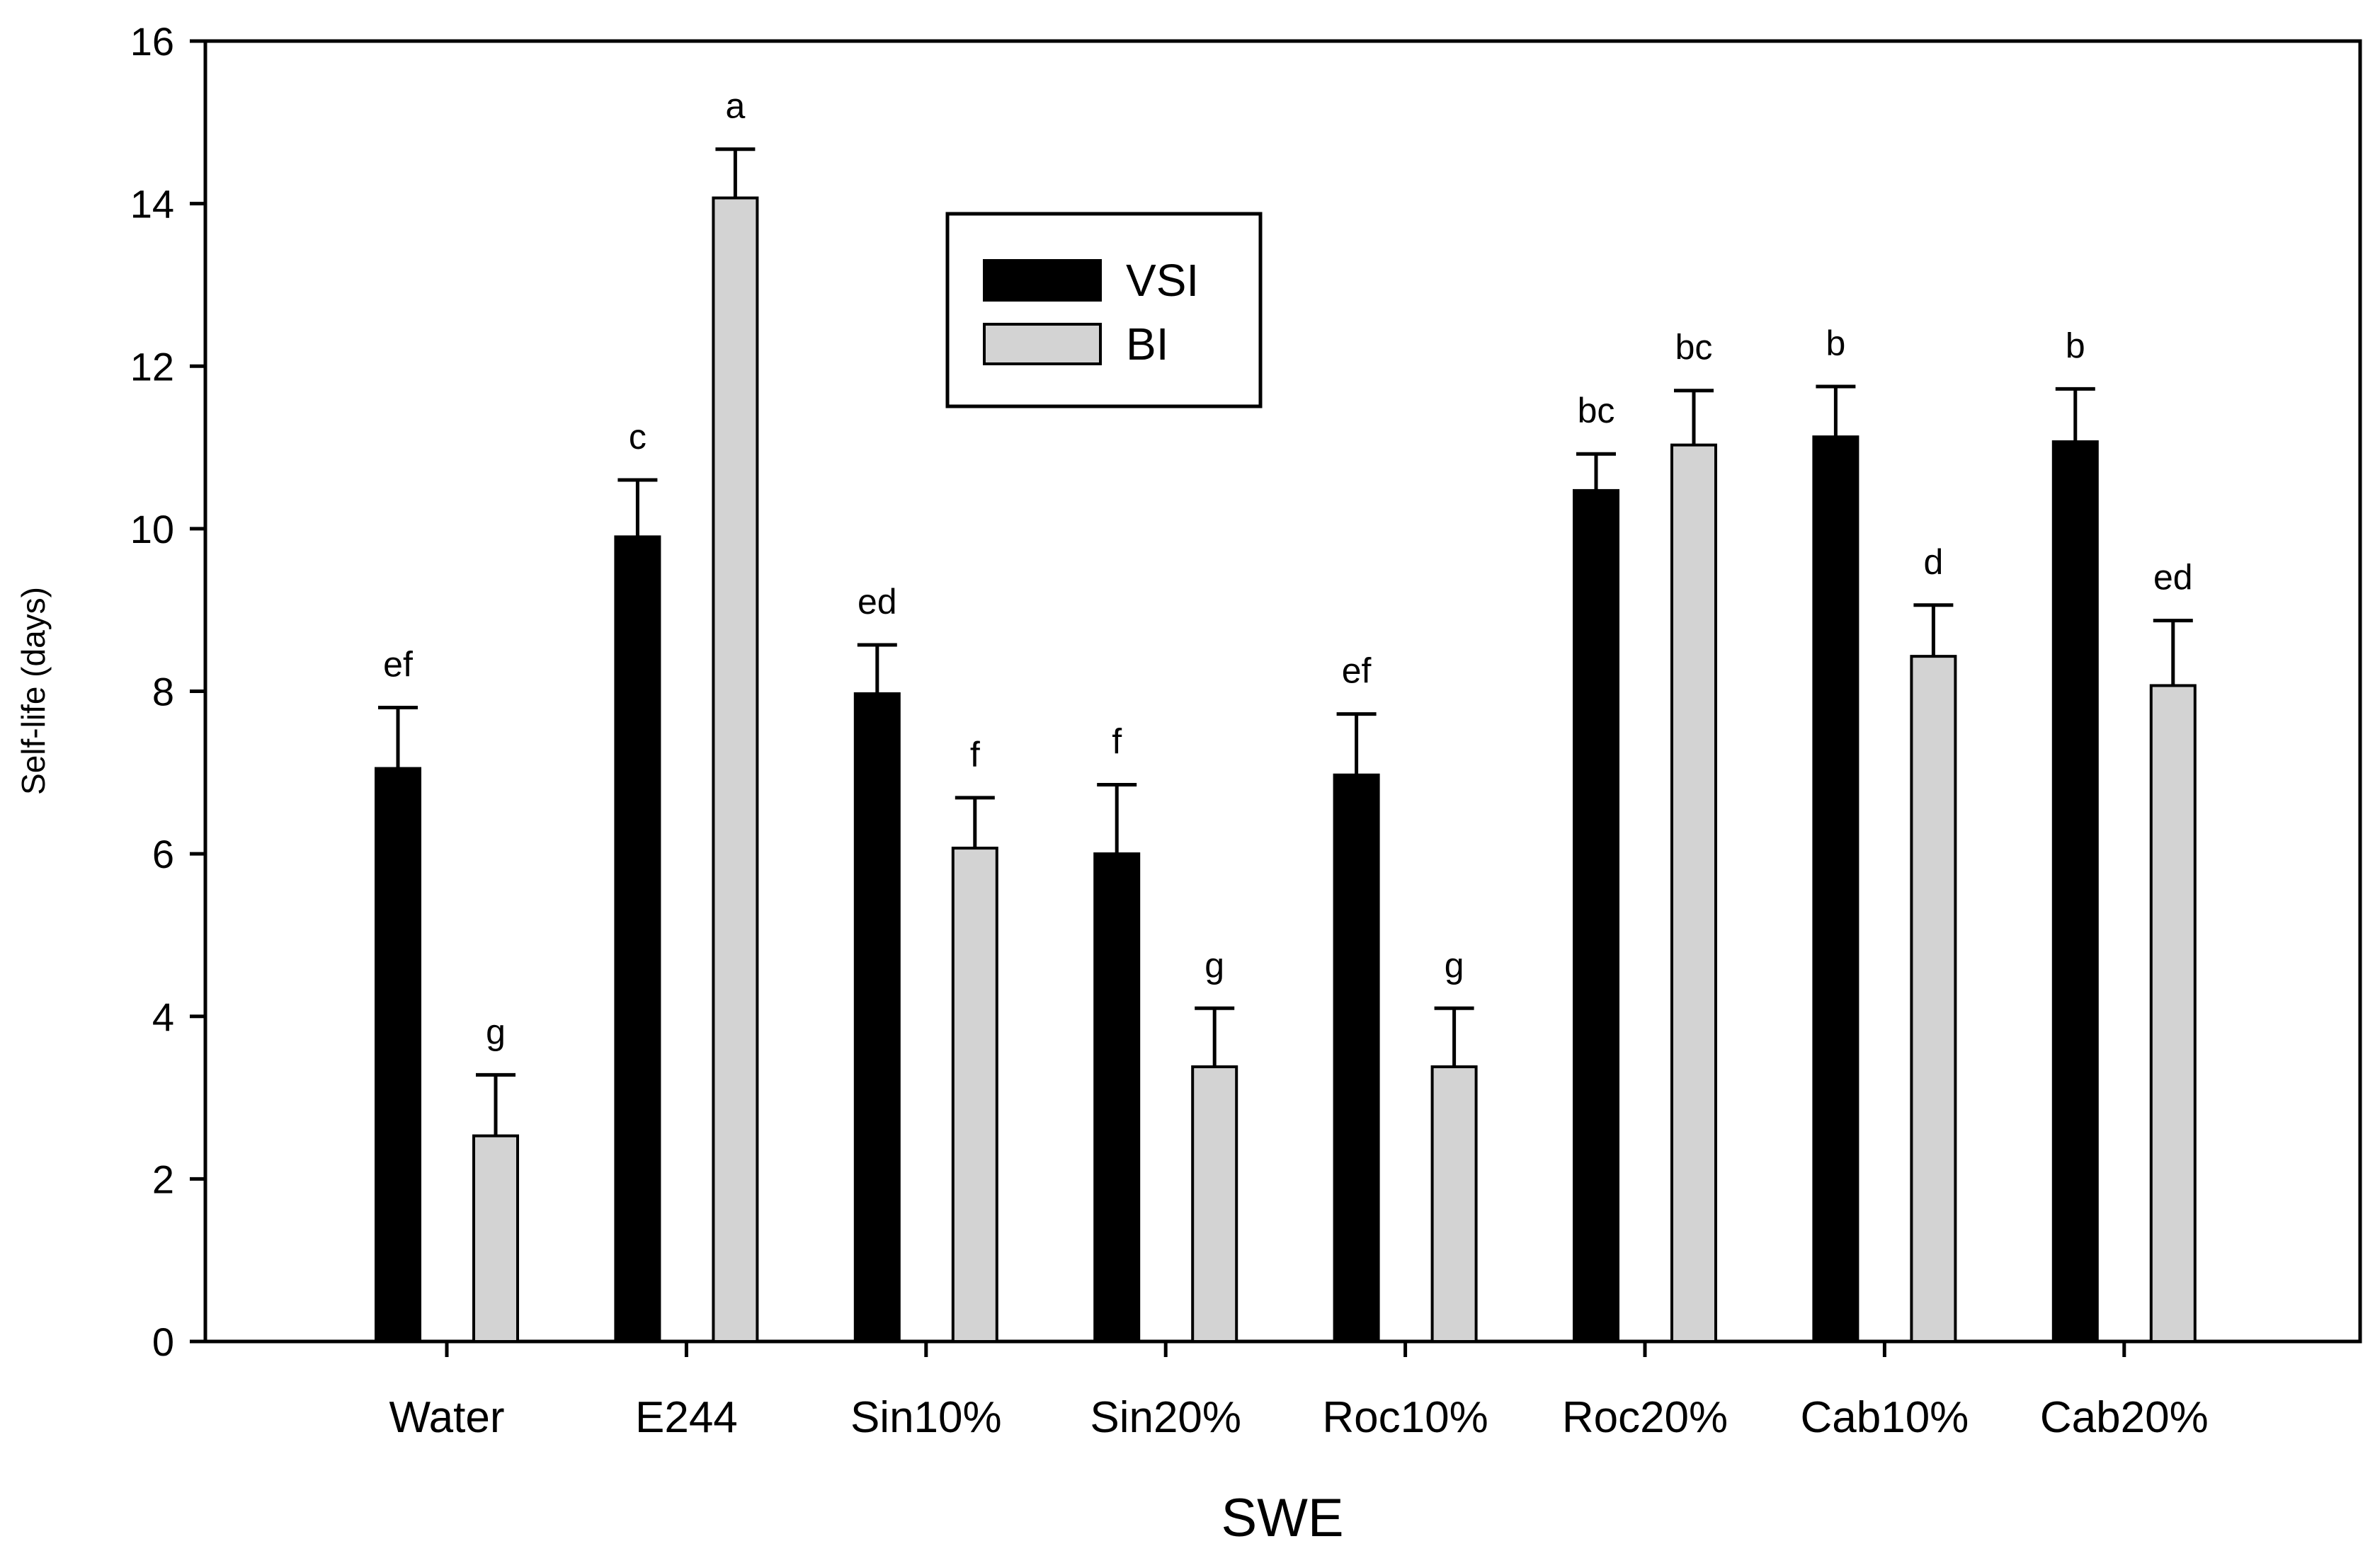 The height and width of the screenshot is (1568, 2375). Describe the element at coordinates (686, 1417) in the screenshot. I see `x-tick-label: E244` at that location.